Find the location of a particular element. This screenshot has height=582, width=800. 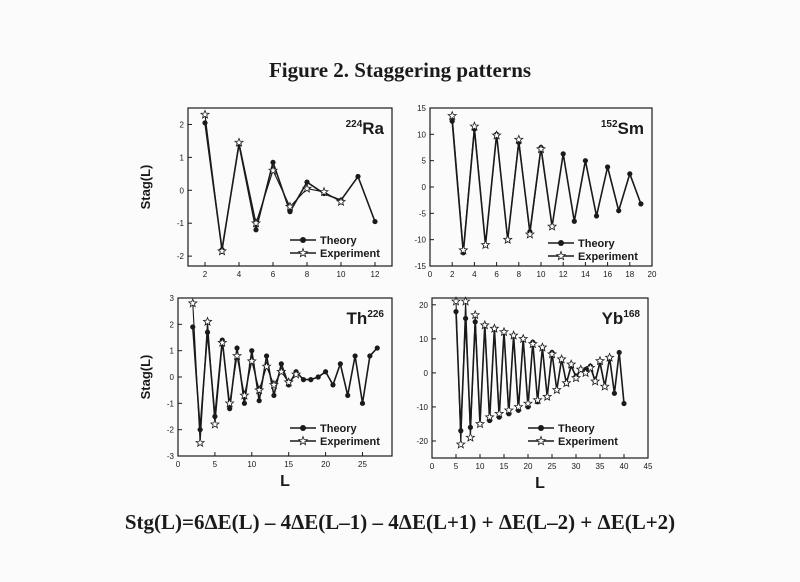

nucleus-symbol: Ra is located at coordinates (373, 128).